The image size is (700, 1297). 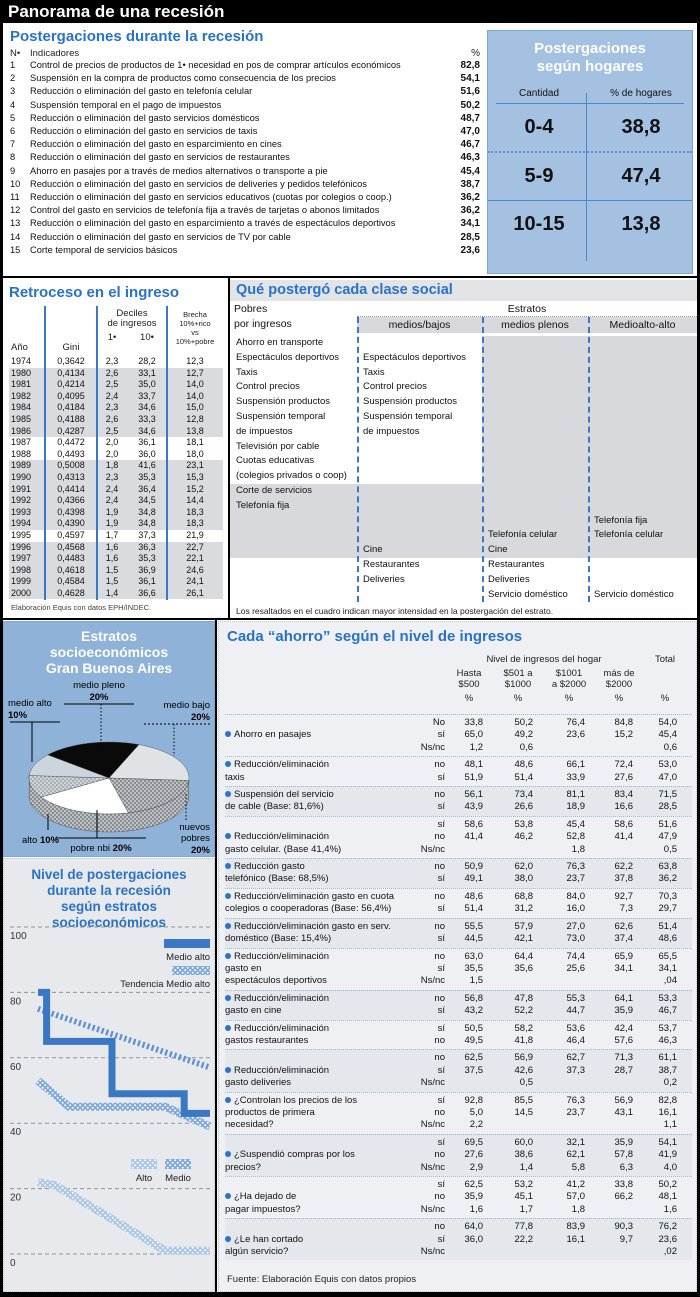 What do you see at coordinates (668, 777) in the screenshot?
I see `value: 47,0` at bounding box center [668, 777].